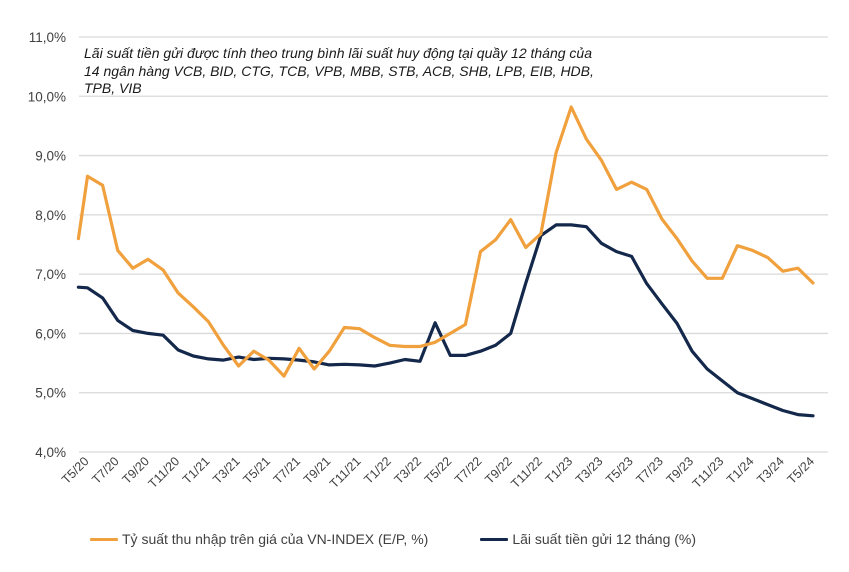 The height and width of the screenshot is (572, 849). What do you see at coordinates (287, 470) in the screenshot?
I see `x-tick-label: T7/21` at bounding box center [287, 470].